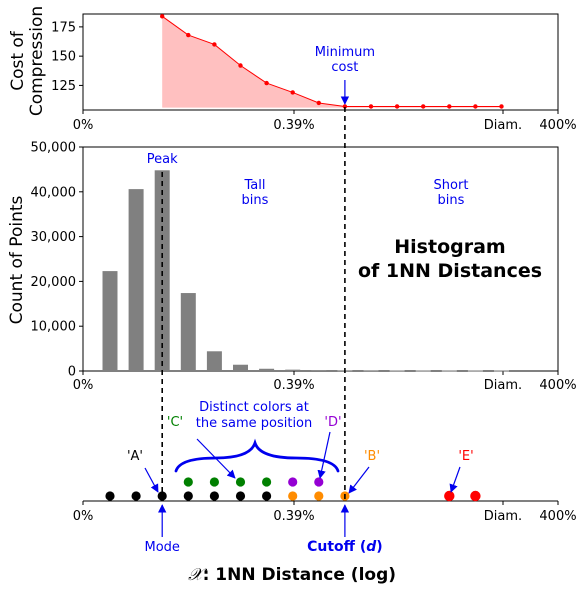 The height and width of the screenshot is (590, 582). I want to click on hist-ylabel: Count of Points, so click(17, 259).